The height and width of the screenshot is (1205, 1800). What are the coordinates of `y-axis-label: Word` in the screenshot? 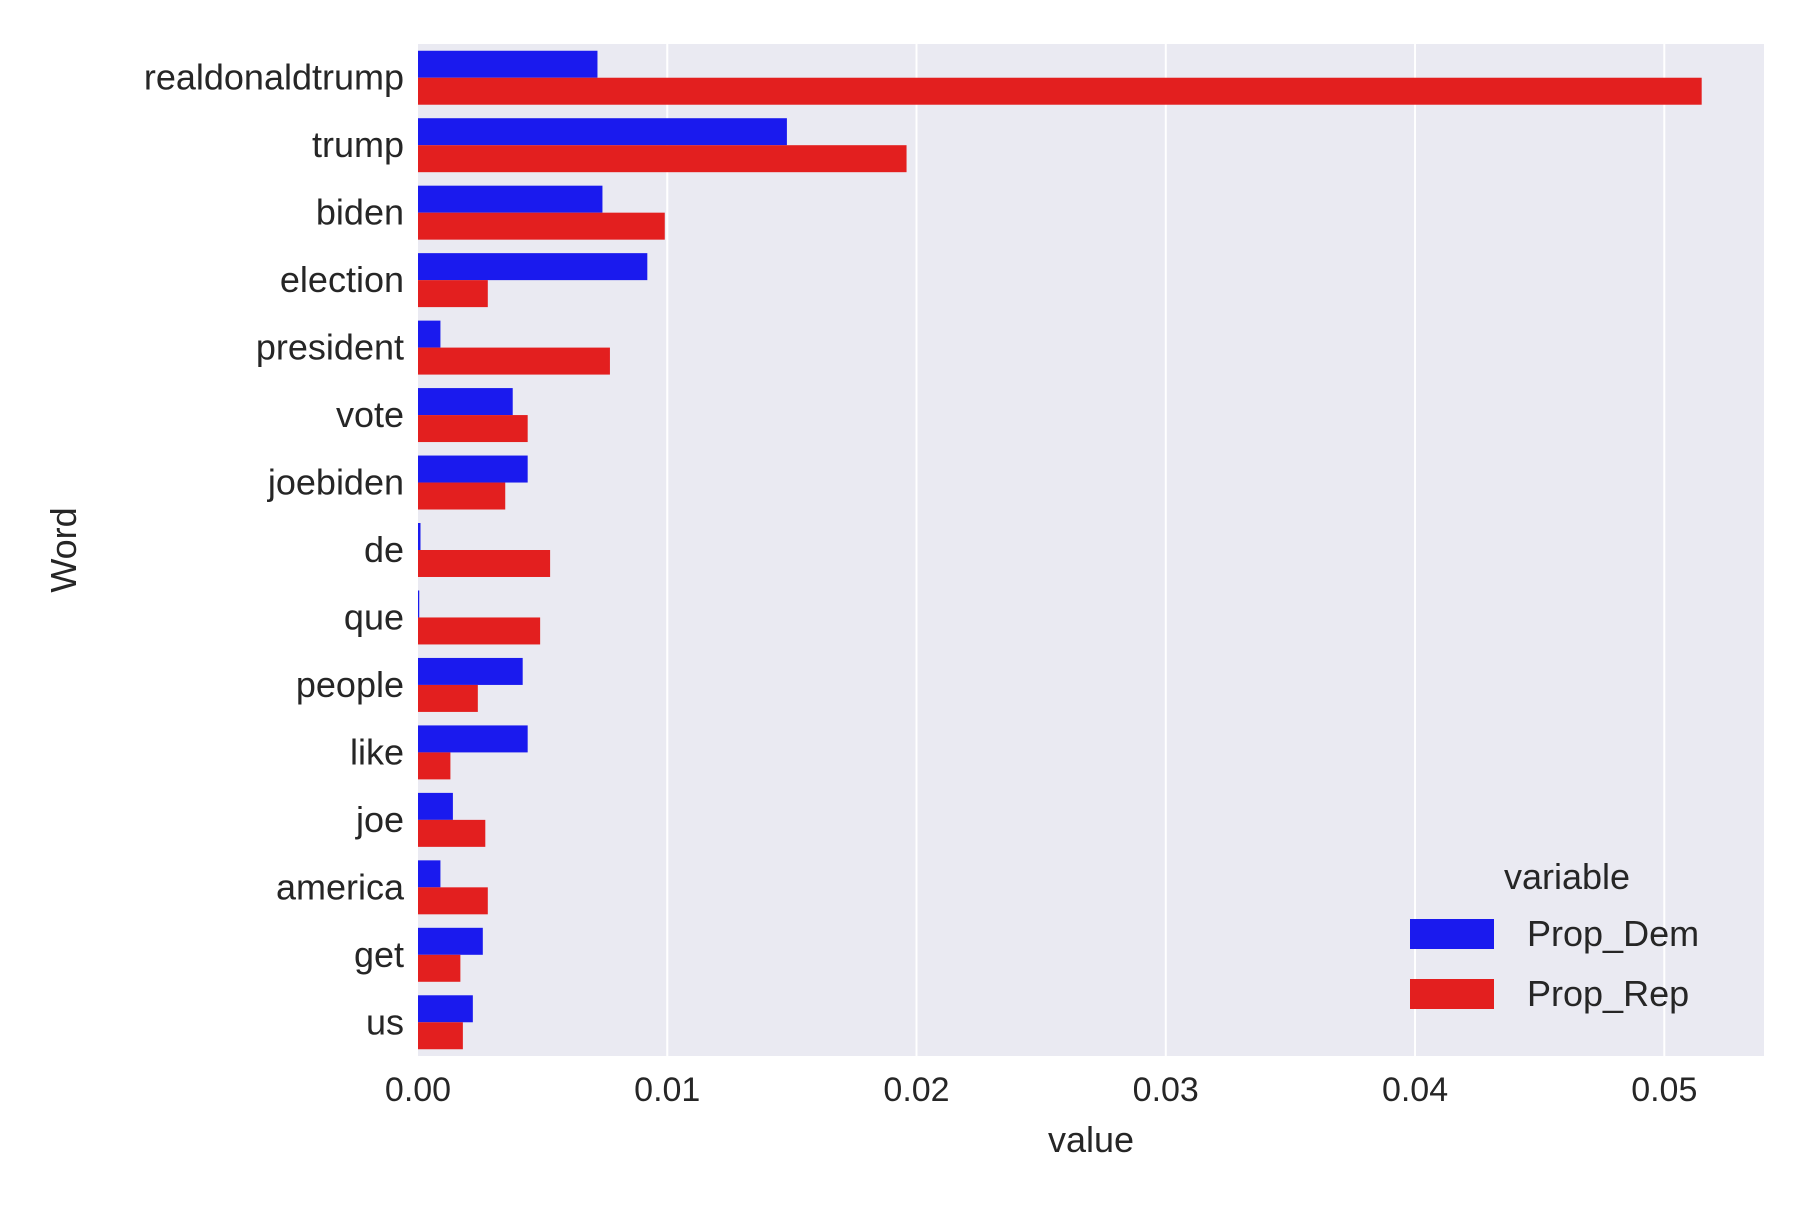 It's located at (63, 549).